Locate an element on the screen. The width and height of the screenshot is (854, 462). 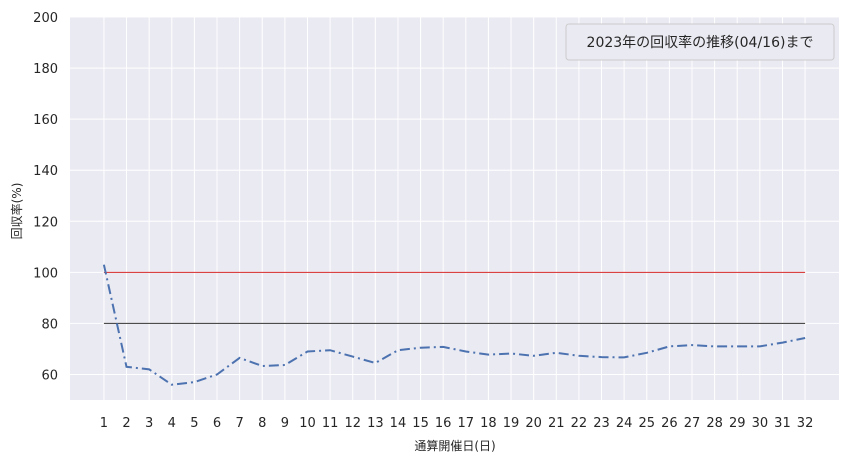
x-tick-label: 29 is located at coordinates (737, 423).